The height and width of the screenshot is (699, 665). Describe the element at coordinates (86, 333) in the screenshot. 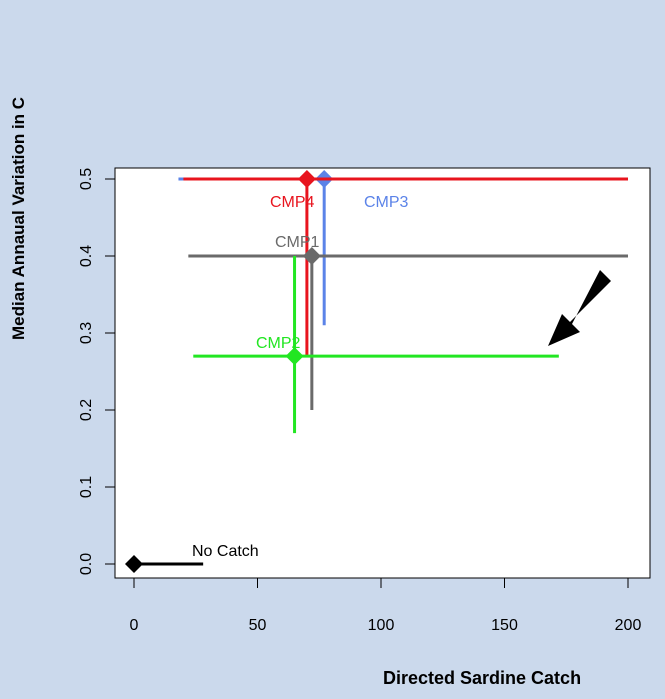

I see `y-tick-label: 0.3` at that location.